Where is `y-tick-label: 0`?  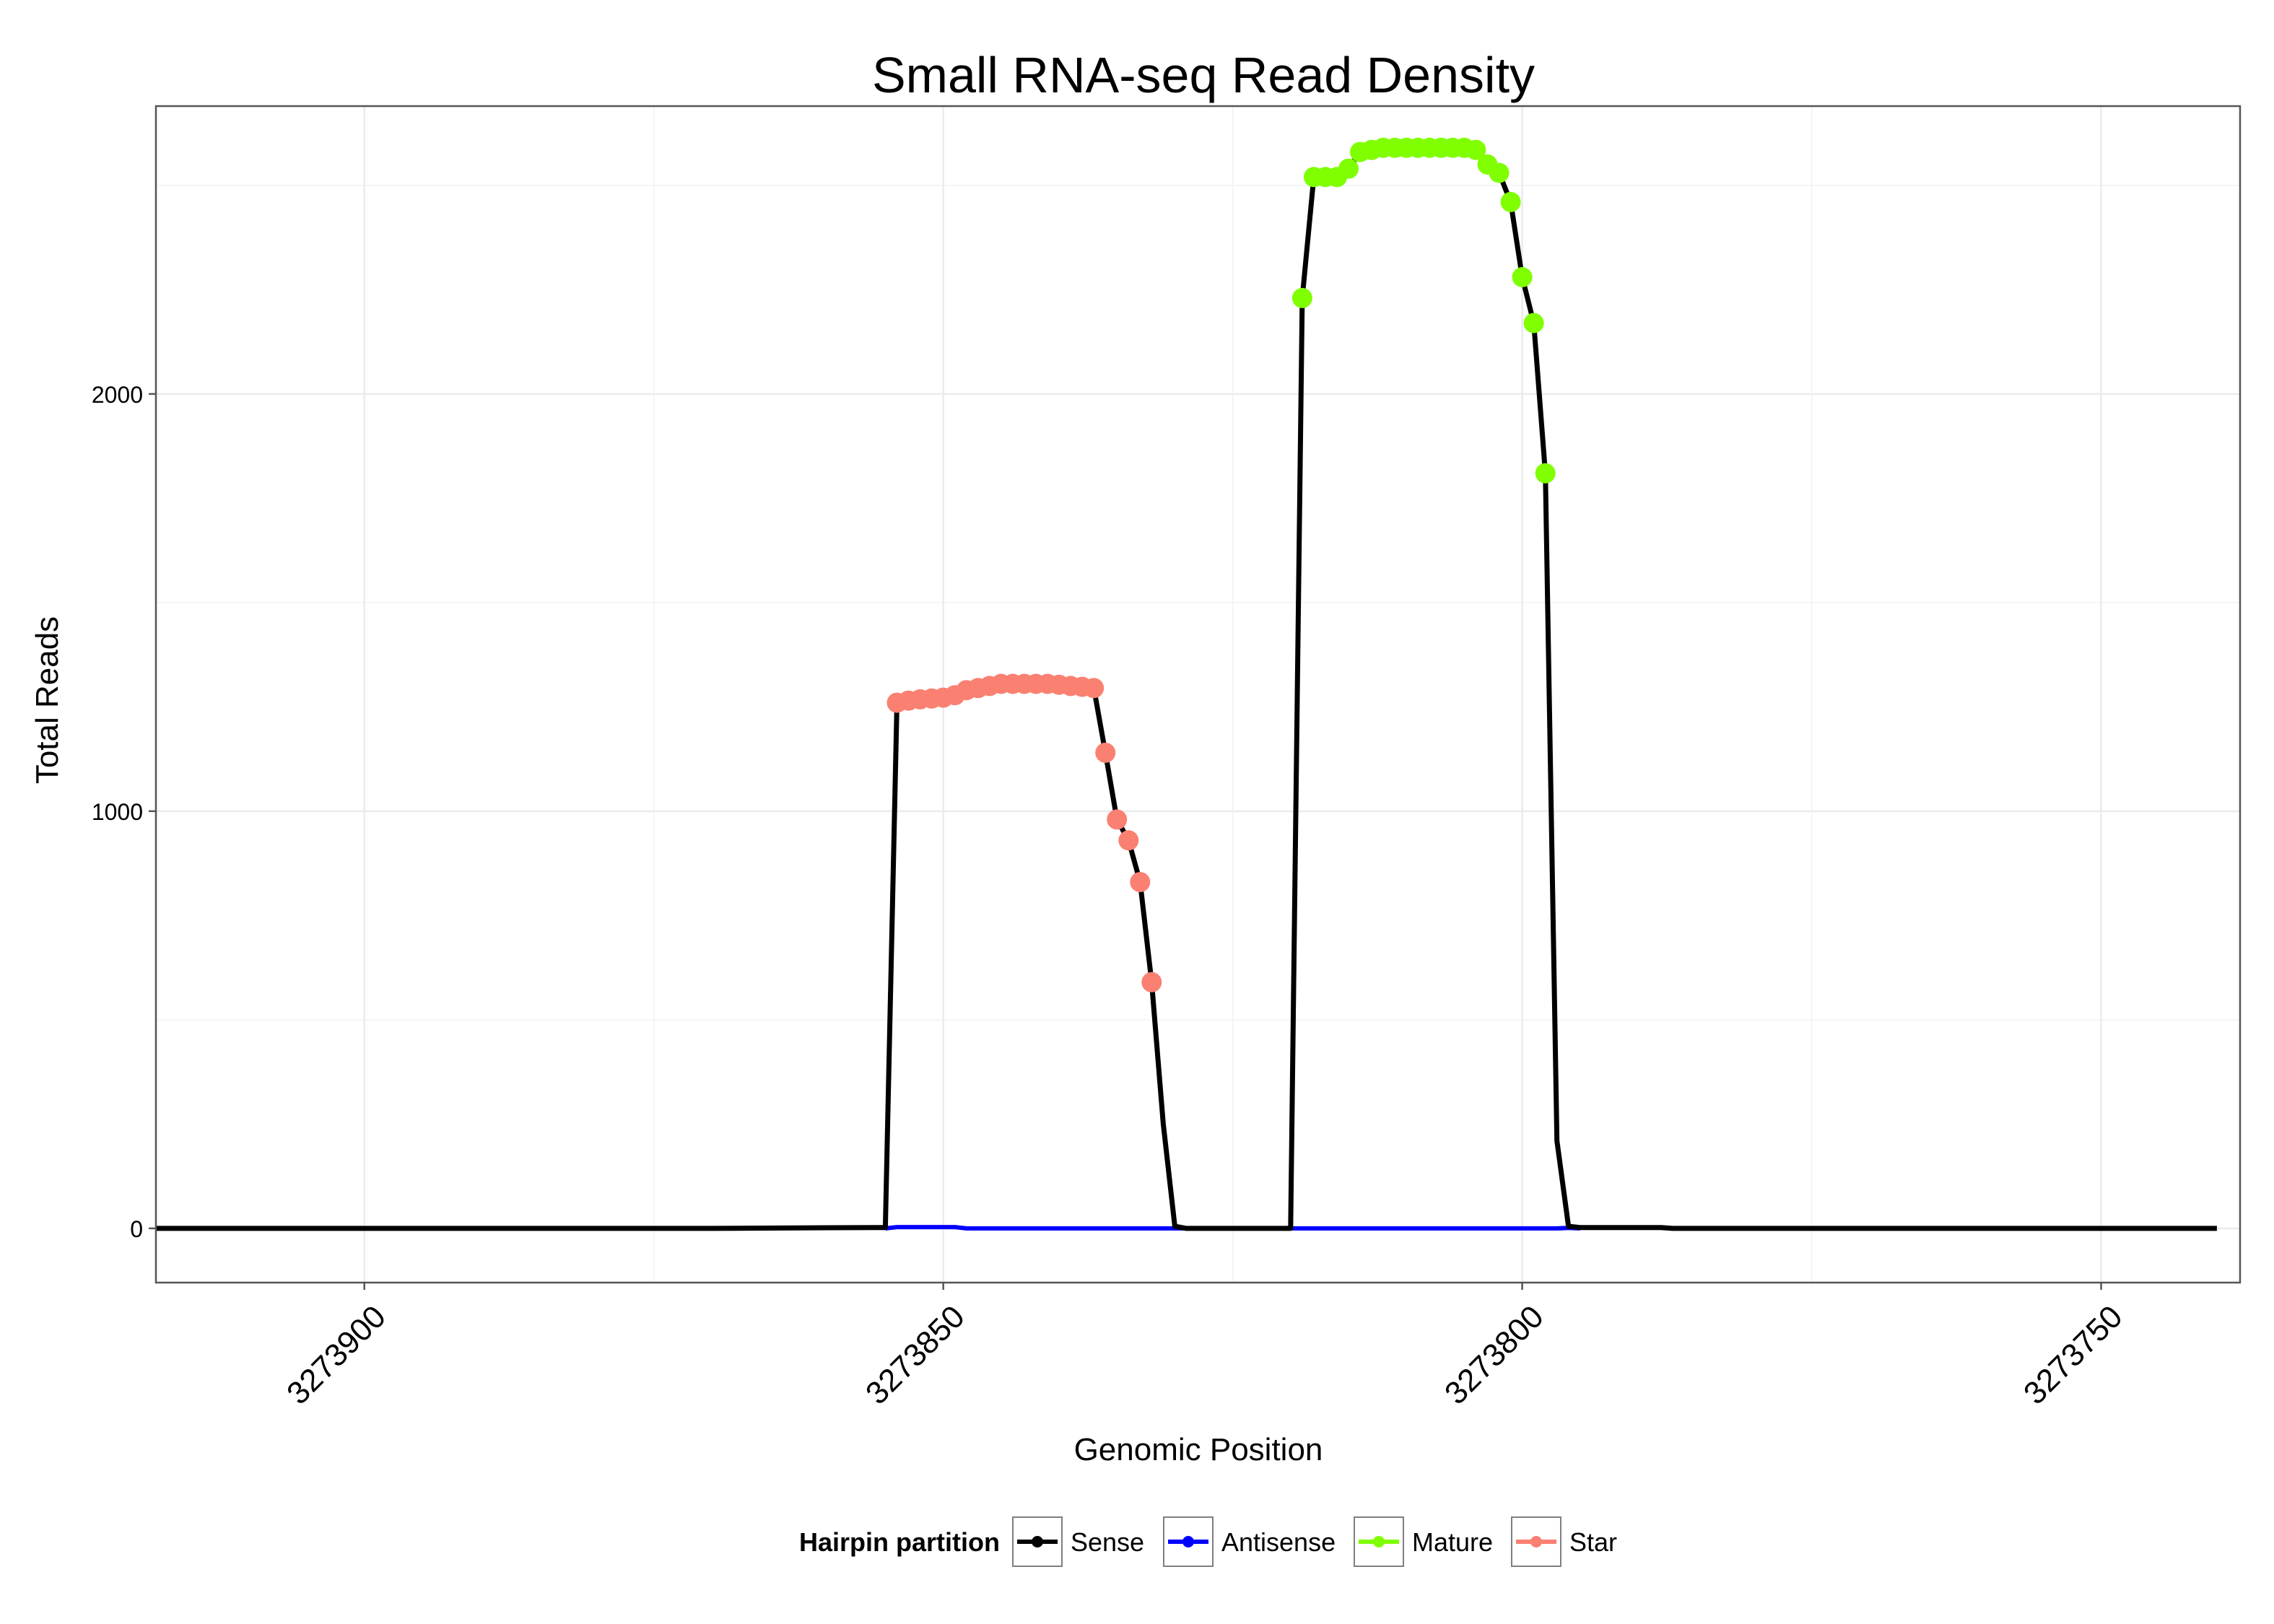 y-tick-label: 0 is located at coordinates (136, 1229).